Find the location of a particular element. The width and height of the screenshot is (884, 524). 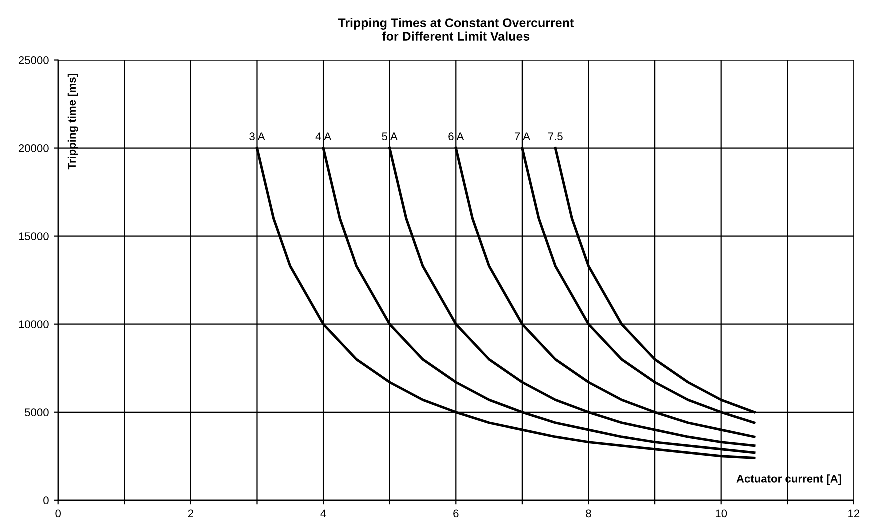

y-tick-label: 0 is located at coordinates (46, 500).